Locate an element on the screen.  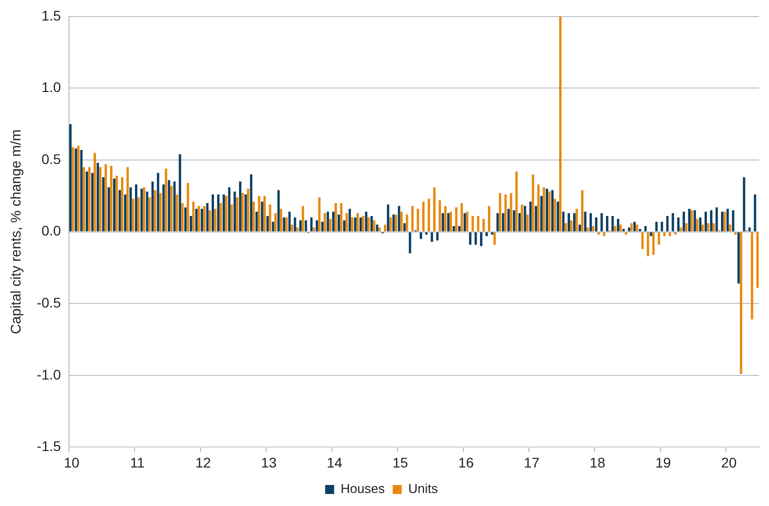
y-tick-label: -1.5 is located at coordinates (49, 446).